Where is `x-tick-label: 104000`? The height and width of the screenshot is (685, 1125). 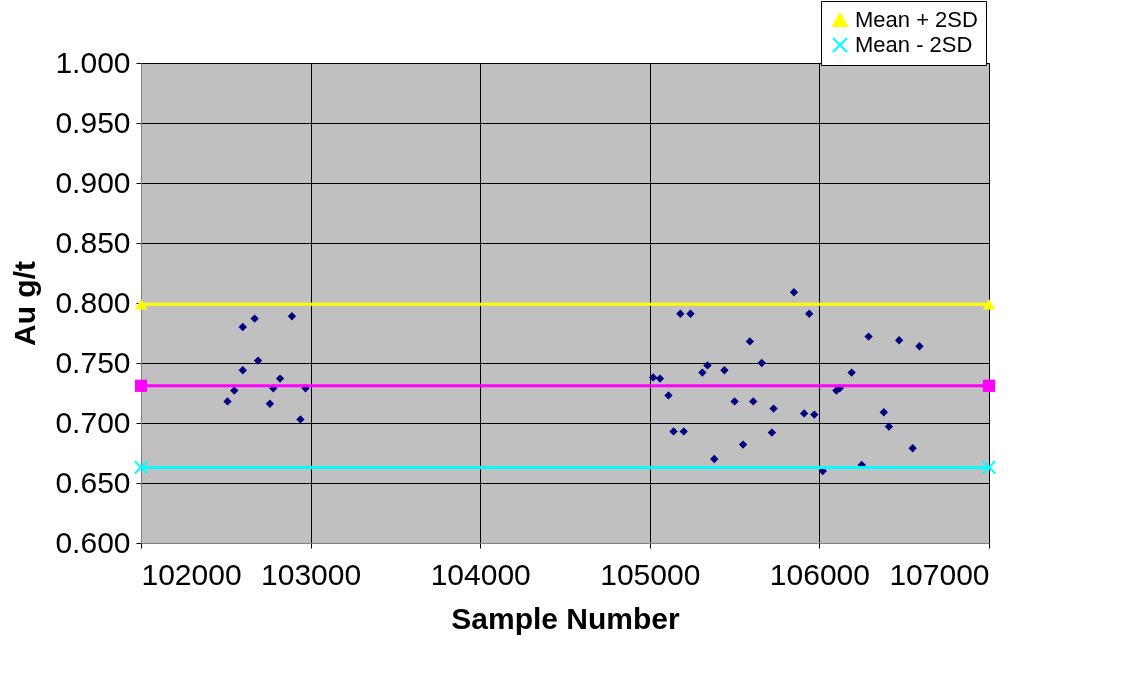
x-tick-label: 104000 is located at coordinates (480, 574).